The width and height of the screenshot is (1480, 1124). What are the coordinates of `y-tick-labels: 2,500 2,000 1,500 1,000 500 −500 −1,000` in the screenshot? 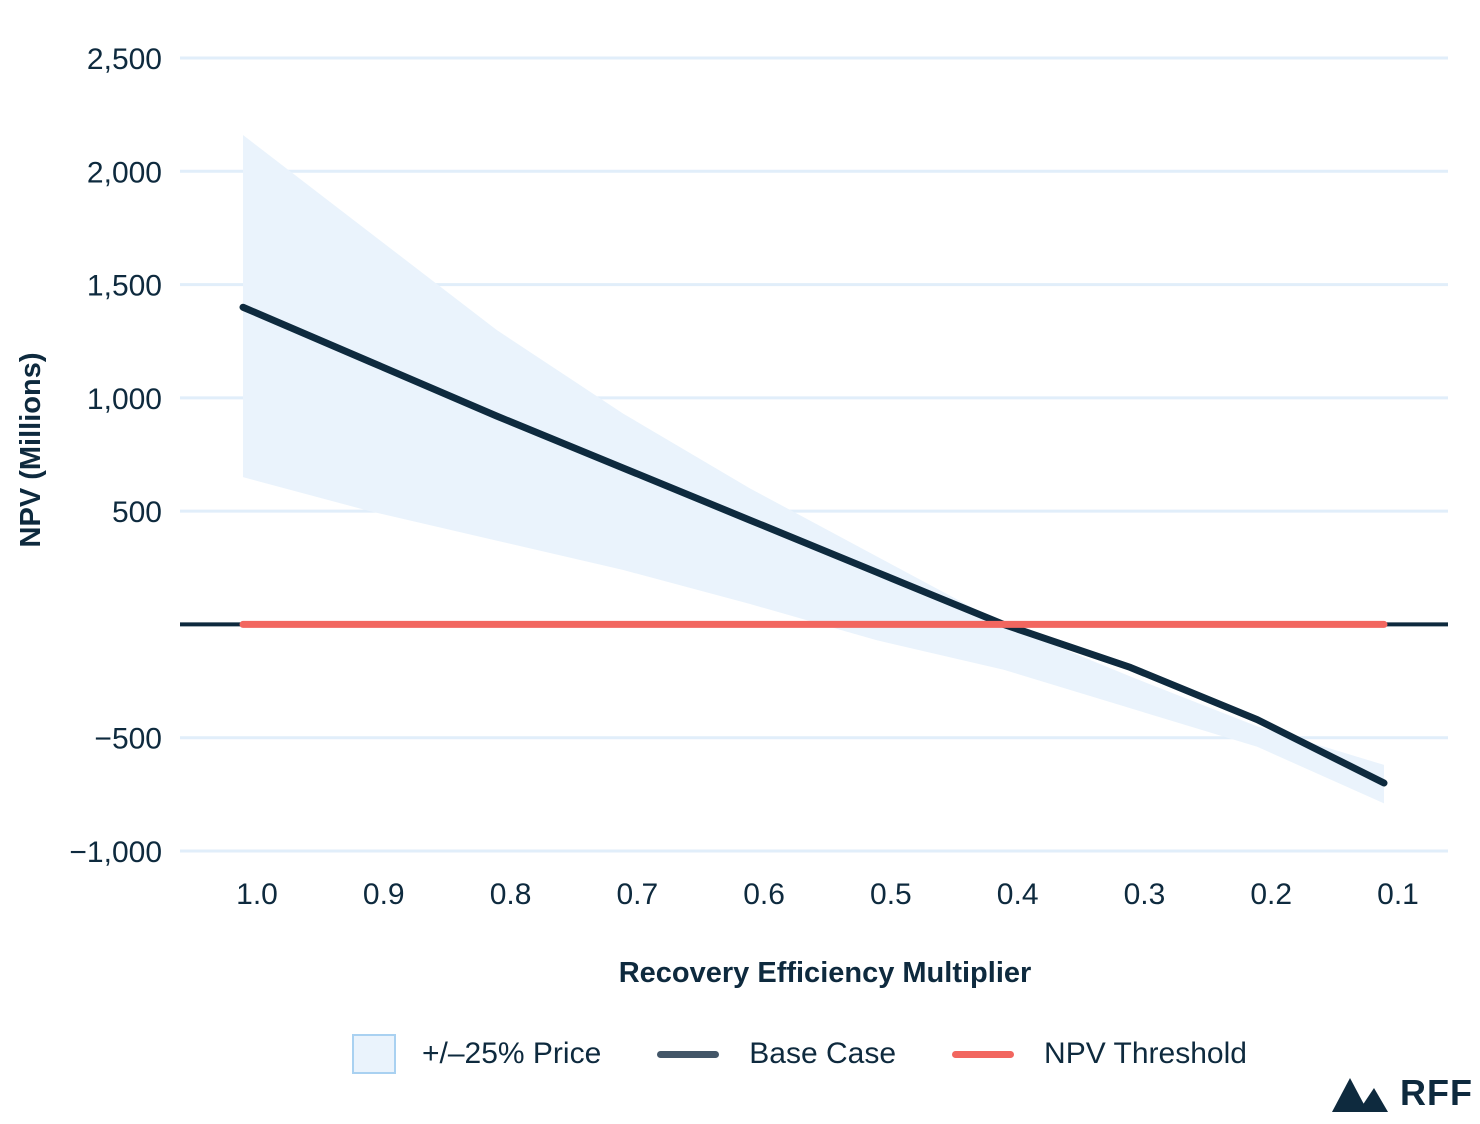 It's located at (115, 456).